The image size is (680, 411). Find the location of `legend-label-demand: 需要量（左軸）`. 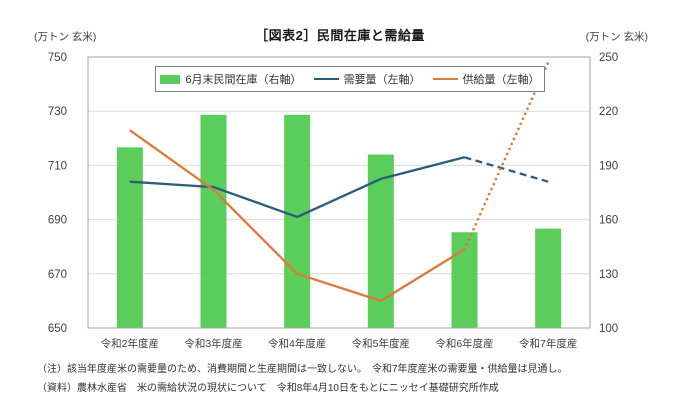

legend-label-demand: 需要量（左軸） is located at coordinates (382, 80).